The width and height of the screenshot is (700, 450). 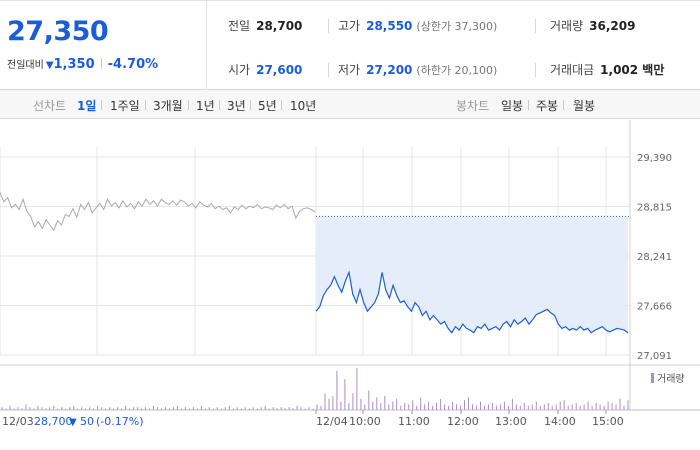 What do you see at coordinates (365, 421) in the screenshot?
I see `x-tick-label: 10:00` at bounding box center [365, 421].